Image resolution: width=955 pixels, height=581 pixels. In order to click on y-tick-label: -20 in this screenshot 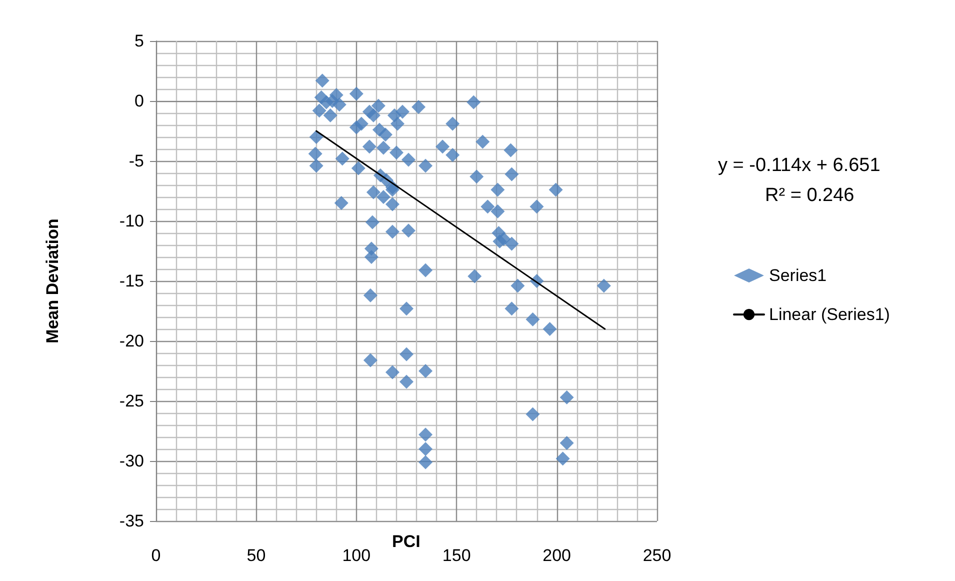, I will do `click(131, 341)`.